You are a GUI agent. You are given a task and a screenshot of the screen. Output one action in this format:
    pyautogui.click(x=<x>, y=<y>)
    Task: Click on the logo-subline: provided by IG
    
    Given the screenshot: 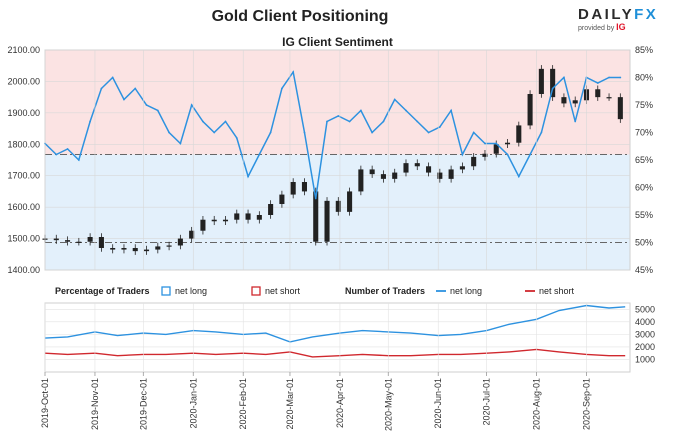 What is the action you would take?
    pyautogui.click(x=623, y=27)
    